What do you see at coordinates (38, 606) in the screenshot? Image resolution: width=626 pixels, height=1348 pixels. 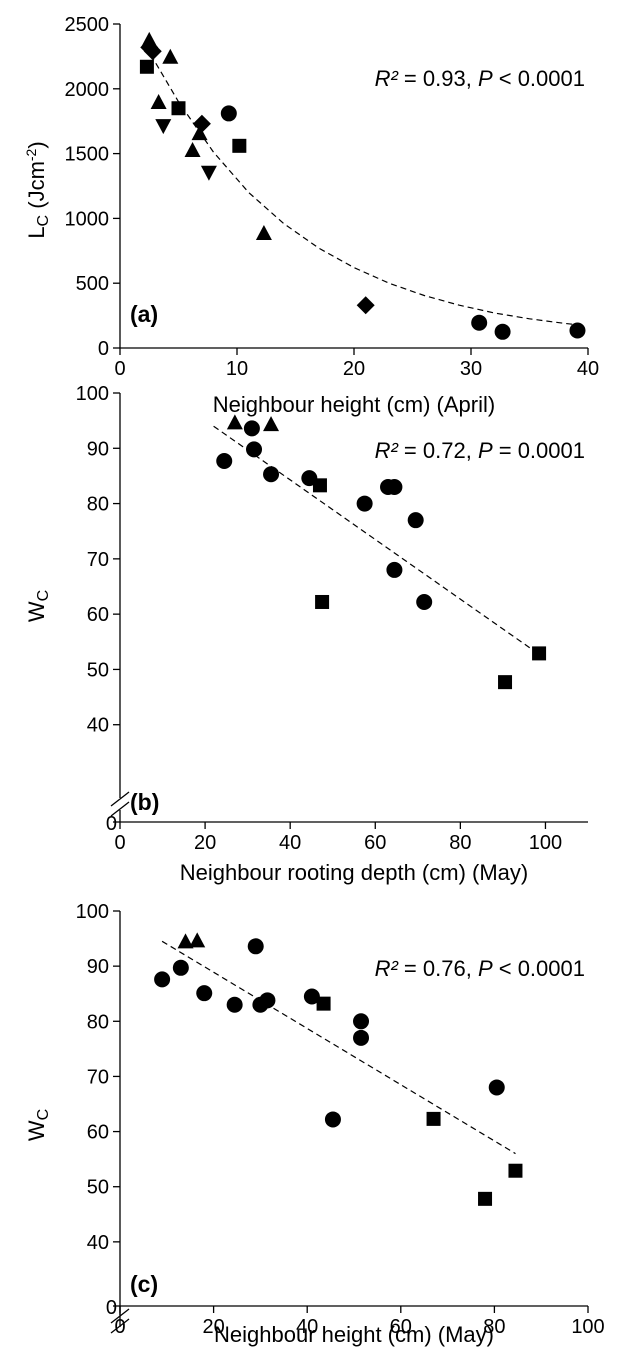 I see `panel-b-y-axis-label: WC` at bounding box center [38, 606].